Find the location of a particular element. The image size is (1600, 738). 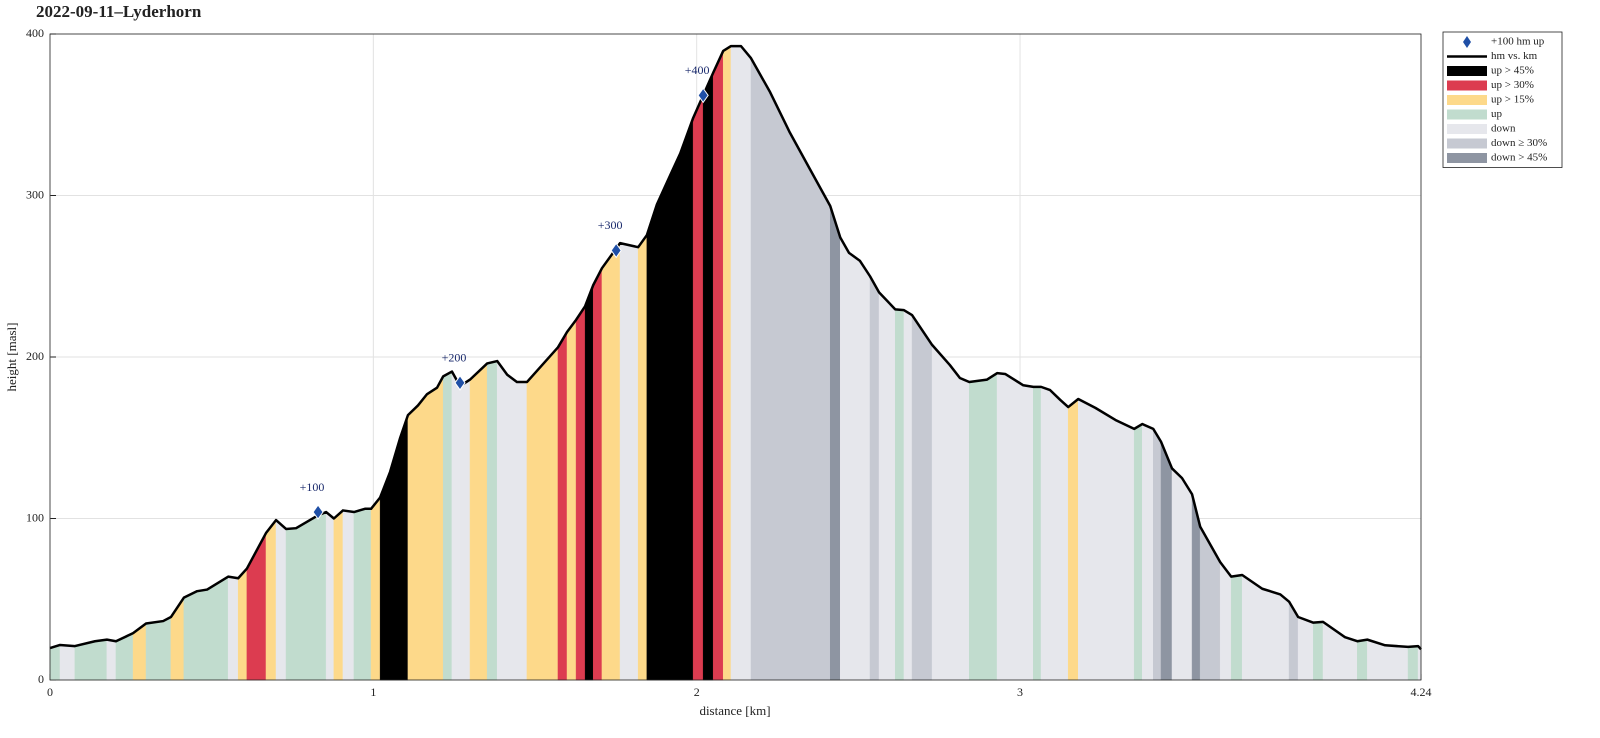

legend-marker is located at coordinates (1467, 42).